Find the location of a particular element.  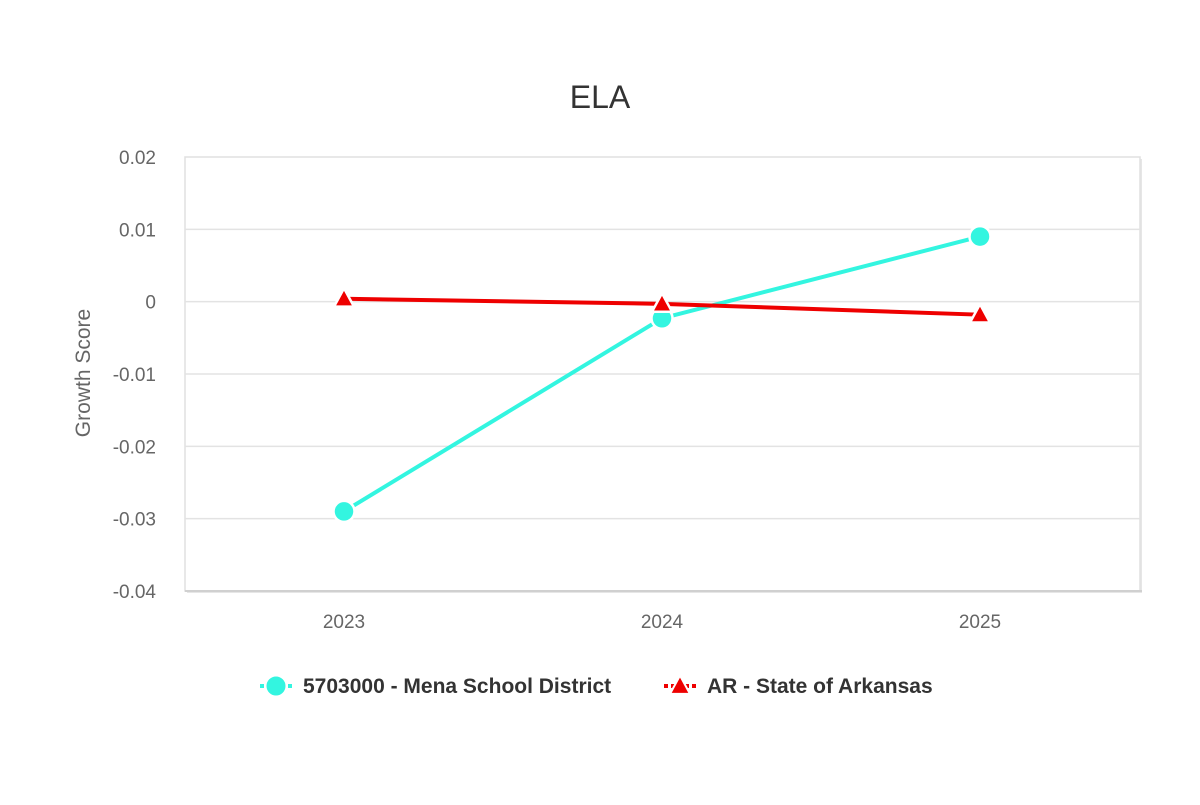

y-axis-label: Growth Score is located at coordinates (83, 373).